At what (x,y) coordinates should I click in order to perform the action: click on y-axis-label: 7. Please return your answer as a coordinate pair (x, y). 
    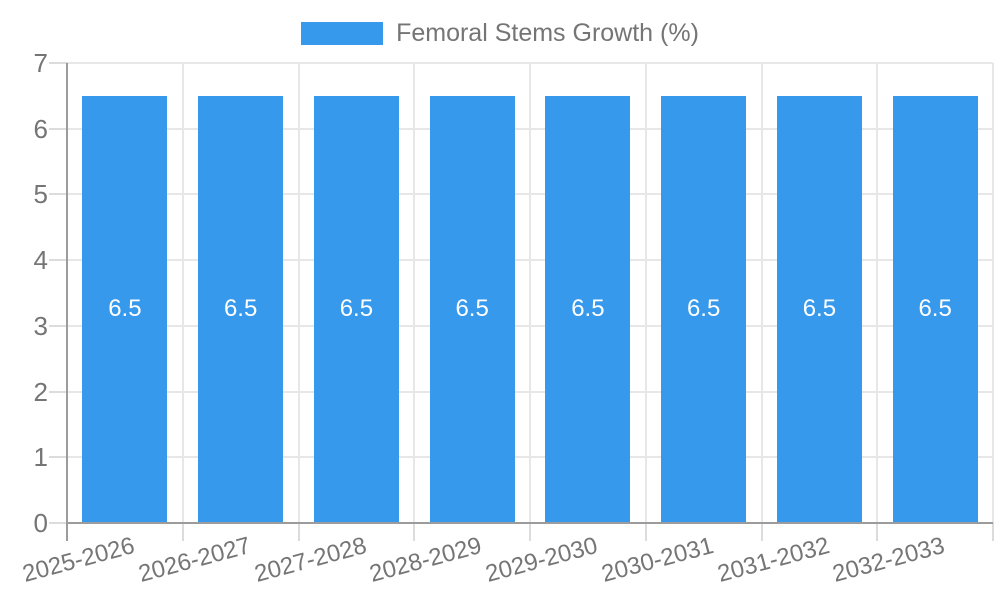
    Looking at the image, I should click on (40, 63).